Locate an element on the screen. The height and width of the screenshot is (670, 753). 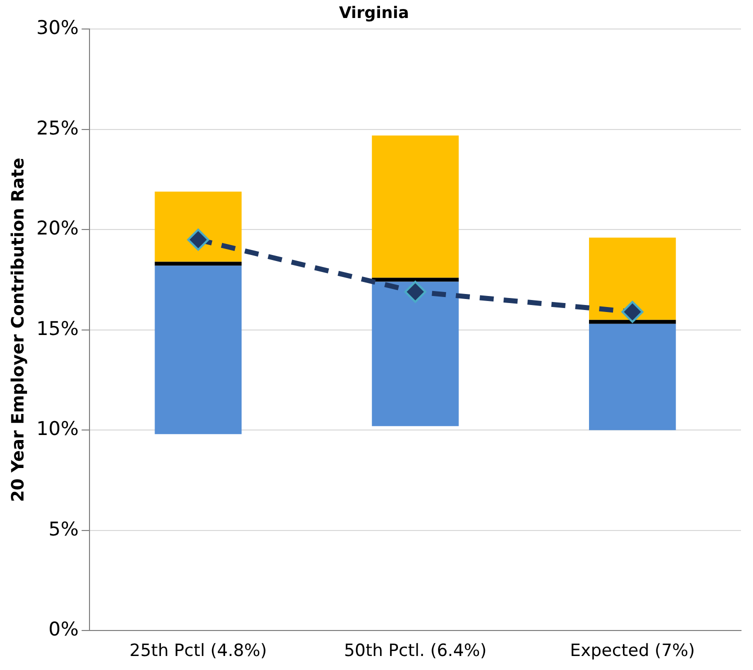
y-tick-label: 0% is located at coordinates (63, 629).